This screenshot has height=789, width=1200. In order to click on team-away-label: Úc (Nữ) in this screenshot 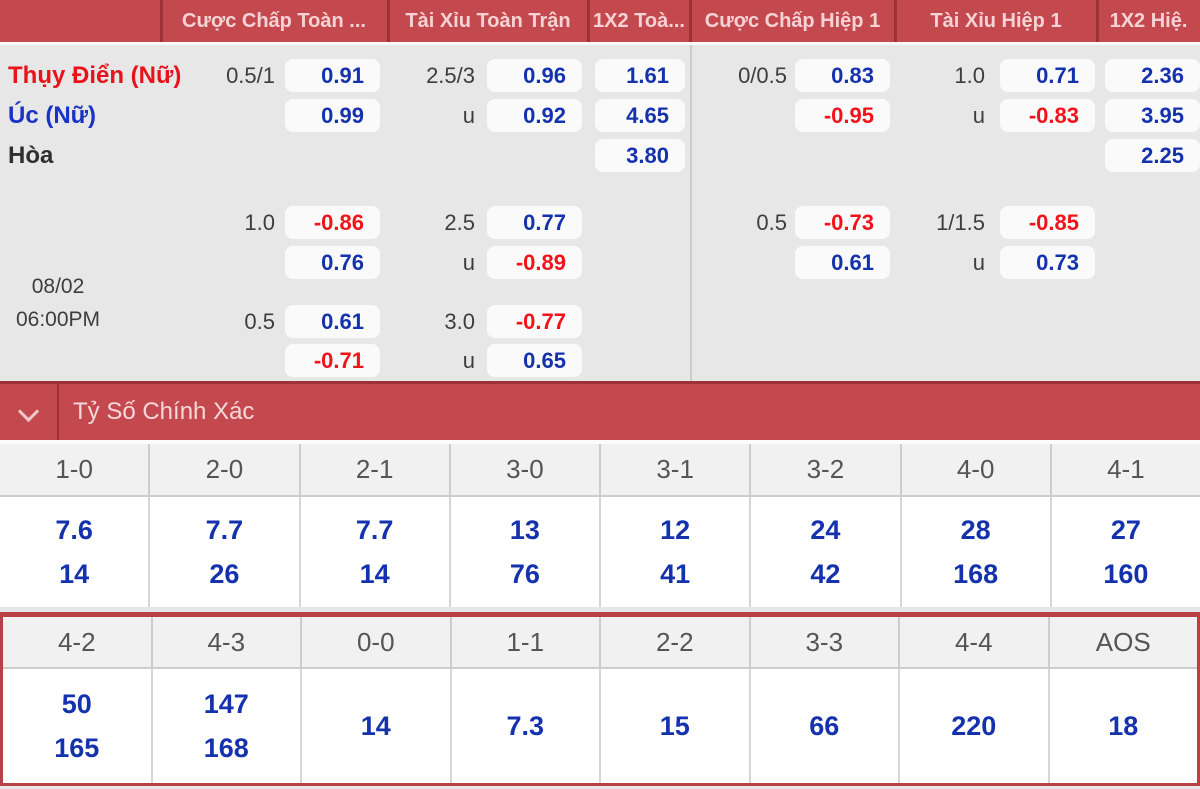, I will do `click(52, 115)`.